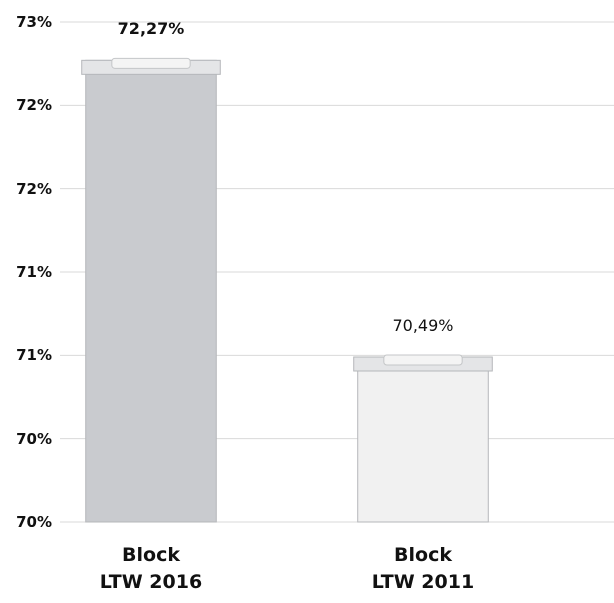 The image size is (614, 603). What do you see at coordinates (34, 22) in the screenshot?
I see `y-tick-label: 73%` at bounding box center [34, 22].